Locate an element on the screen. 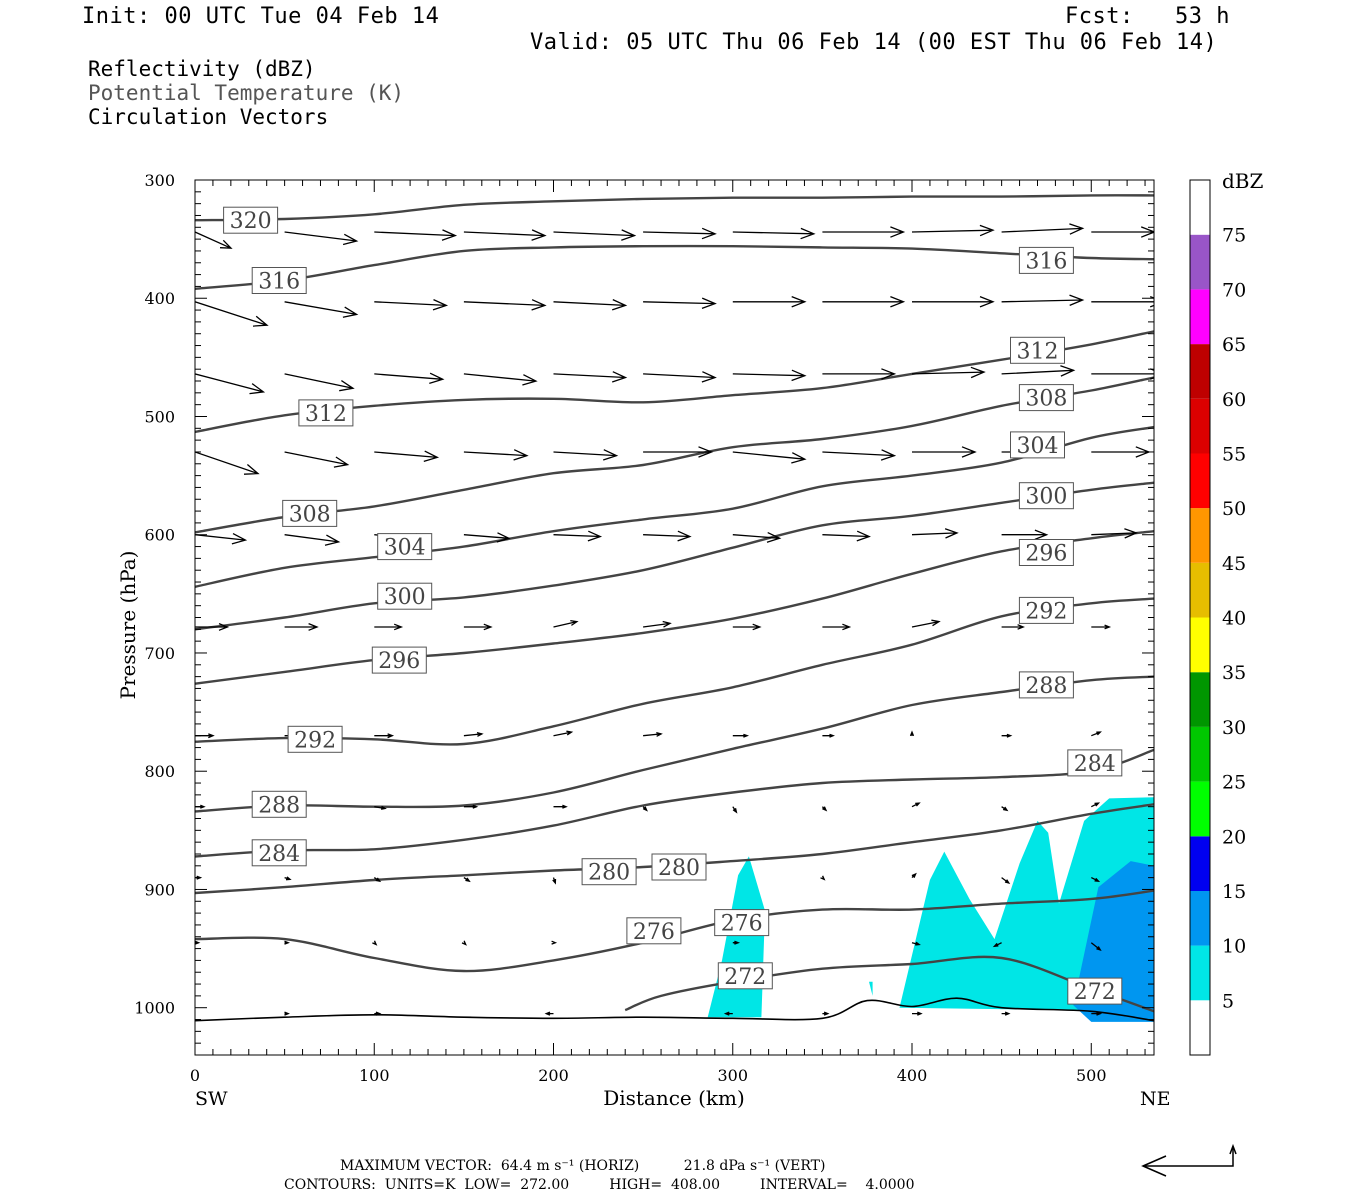 The width and height of the screenshot is (1350, 1200). x-tick-label: 300 is located at coordinates (732, 1075).